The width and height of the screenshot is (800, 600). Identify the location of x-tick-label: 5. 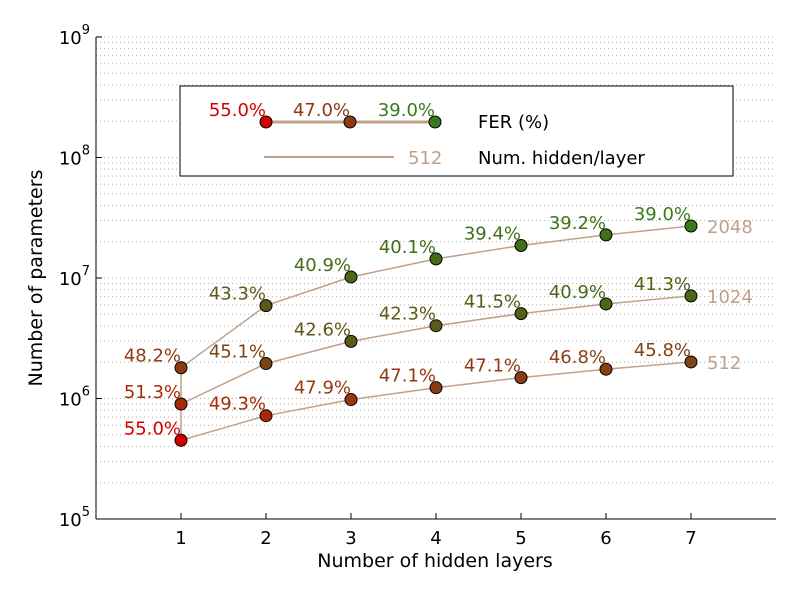
(520, 538).